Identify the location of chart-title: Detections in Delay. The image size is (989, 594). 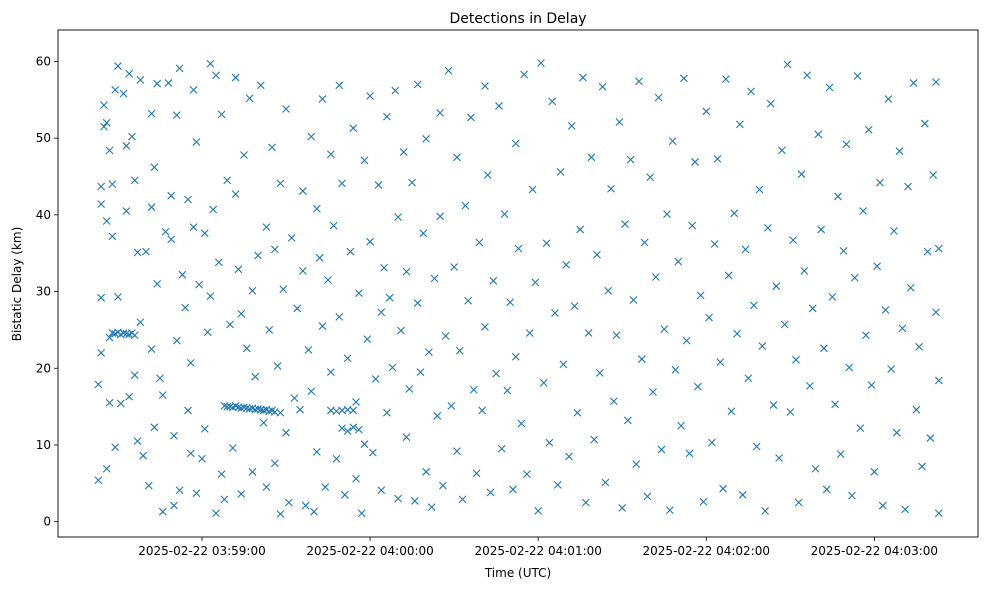
(517, 19).